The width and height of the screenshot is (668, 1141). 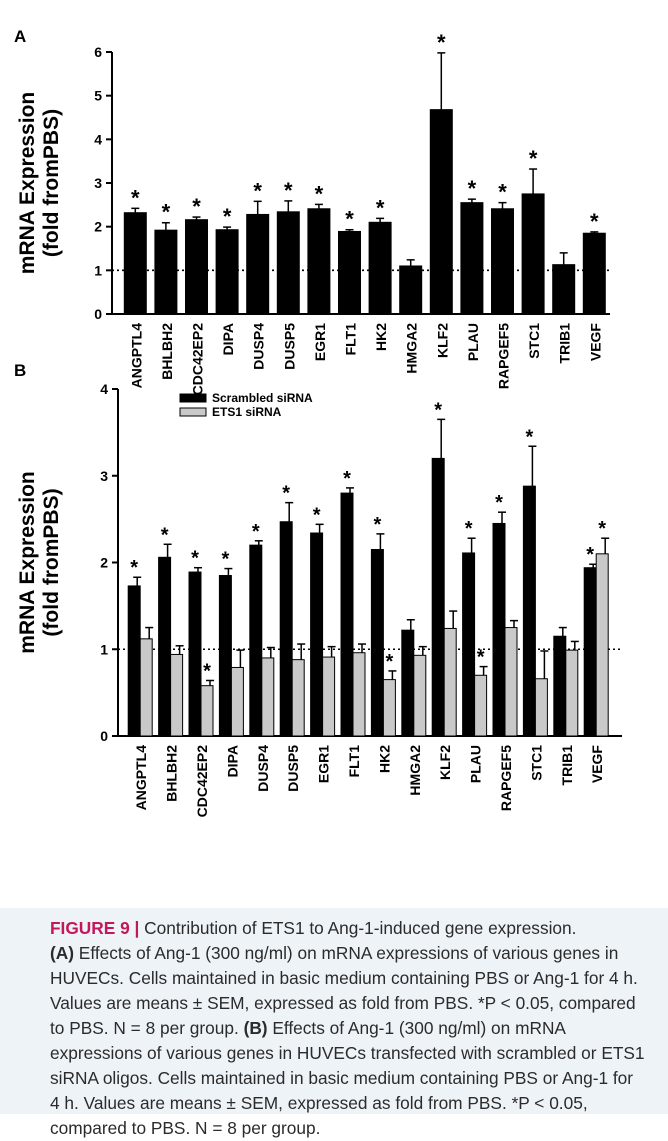 I want to click on panel-b-bar-dipa-s1, so click(x=225, y=656).